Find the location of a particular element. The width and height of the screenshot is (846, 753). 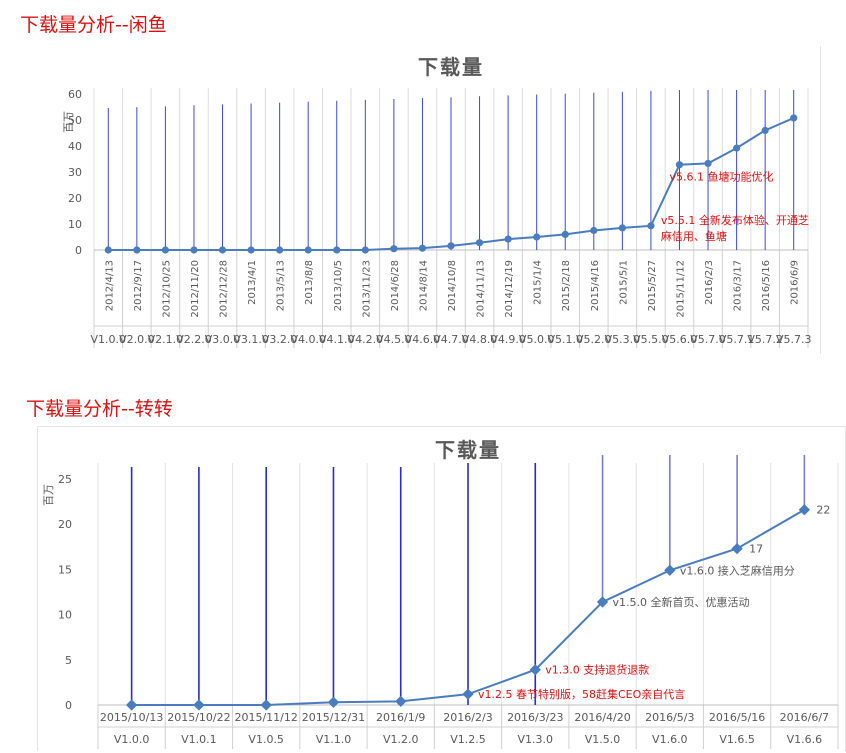

x-tick-label: 2013/4/1 is located at coordinates (252, 282).